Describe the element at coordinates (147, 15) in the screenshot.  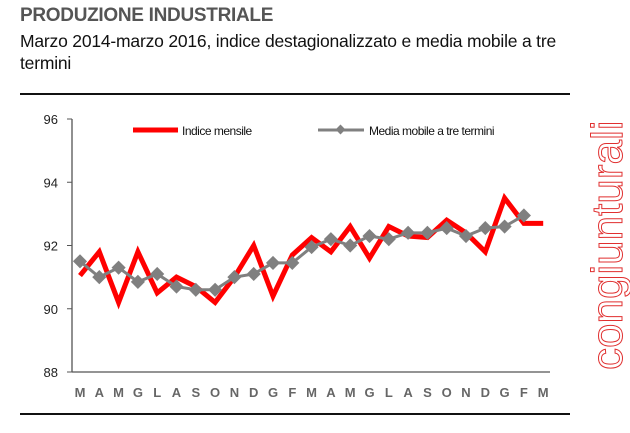
I see `title: PRODUZIONE INDUSTRIALE` at that location.